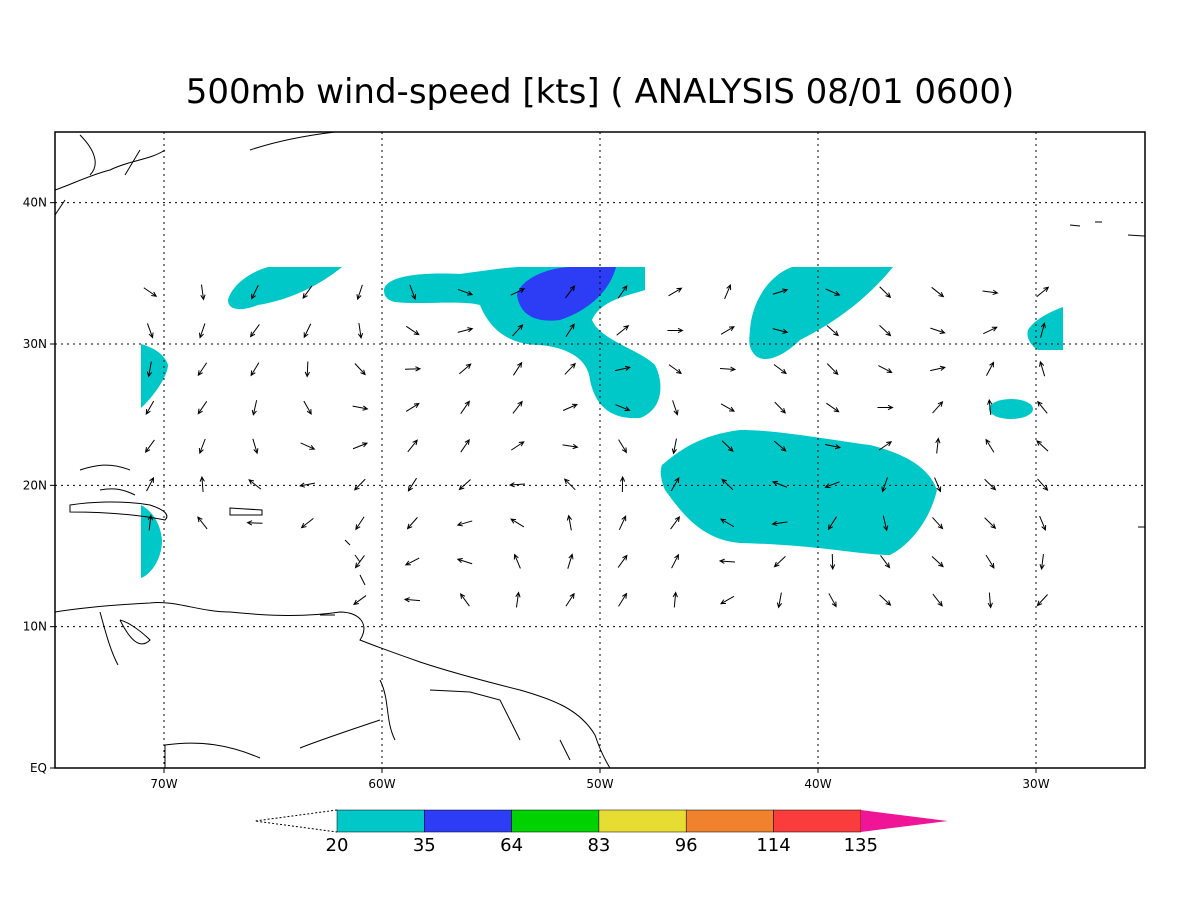  What do you see at coordinates (1035, 784) in the screenshot?
I see `x-tick-label: 30W` at bounding box center [1035, 784].